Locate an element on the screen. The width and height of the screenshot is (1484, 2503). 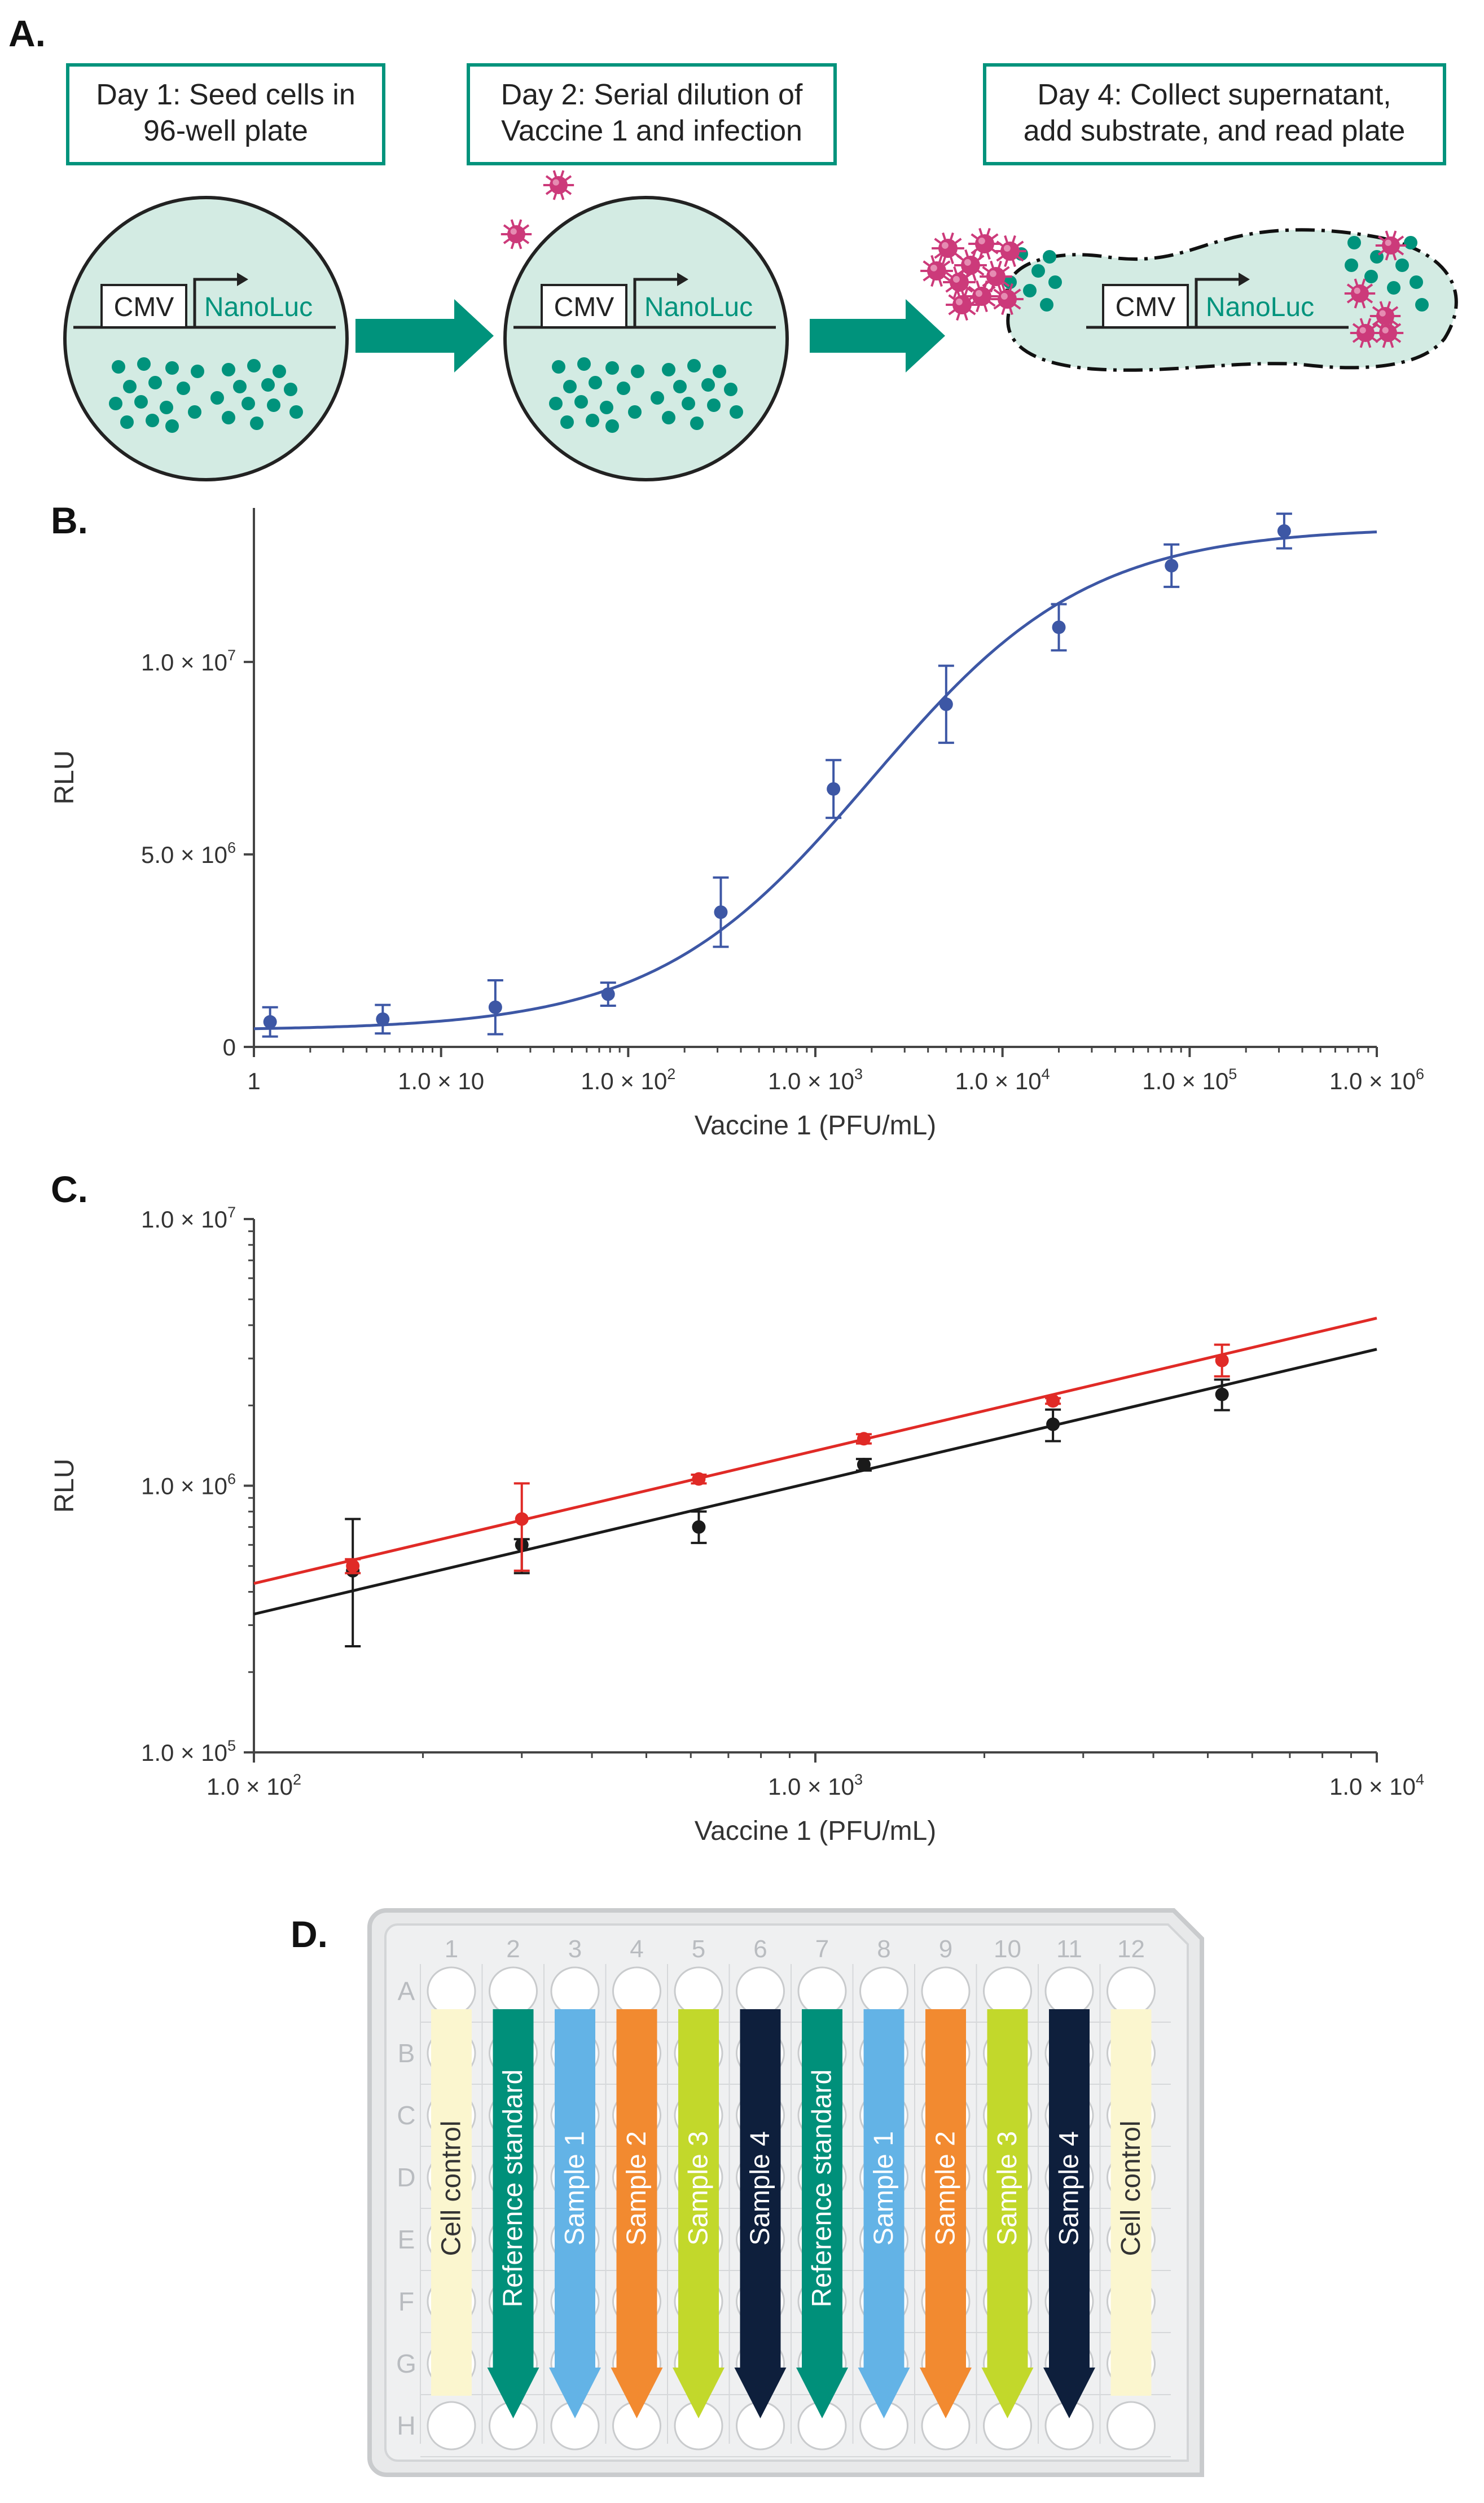
strip-label: Sample 3 is located at coordinates (699, 2188).